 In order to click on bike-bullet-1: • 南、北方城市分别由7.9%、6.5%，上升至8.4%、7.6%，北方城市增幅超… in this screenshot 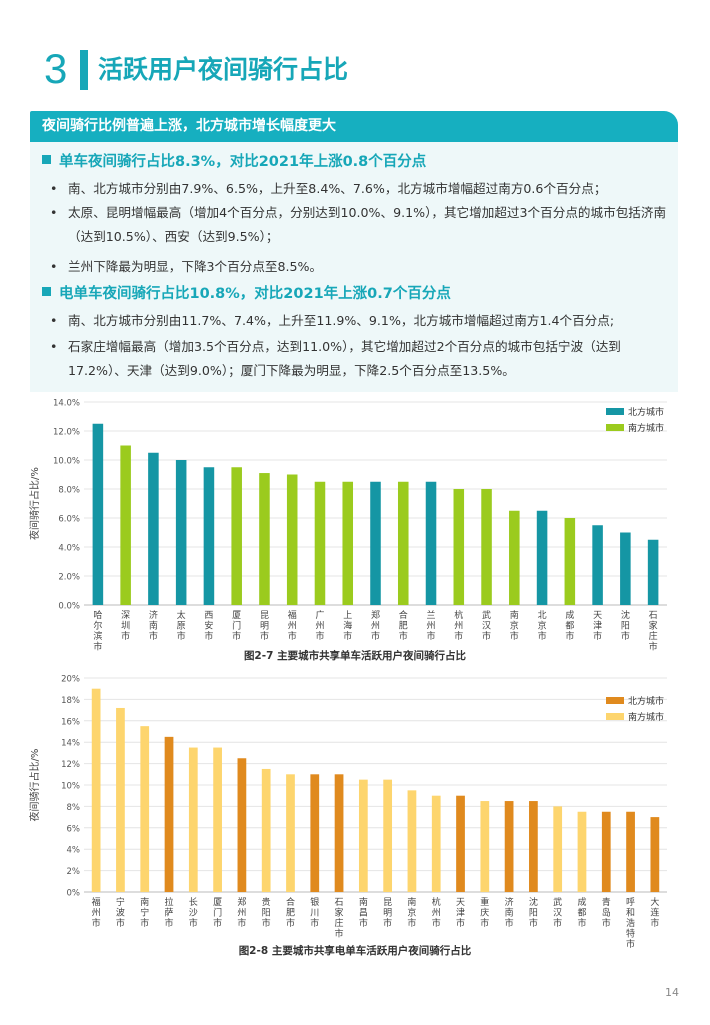, I will do `click(362, 189)`.